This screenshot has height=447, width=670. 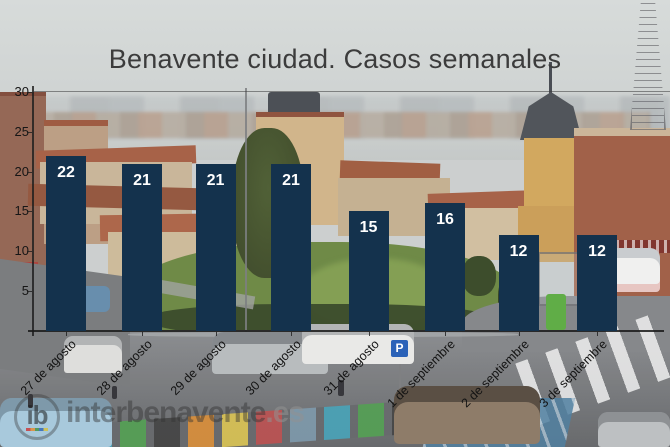 What do you see at coordinates (21, 131) in the screenshot?
I see `y-tick-label: 25` at bounding box center [21, 131].